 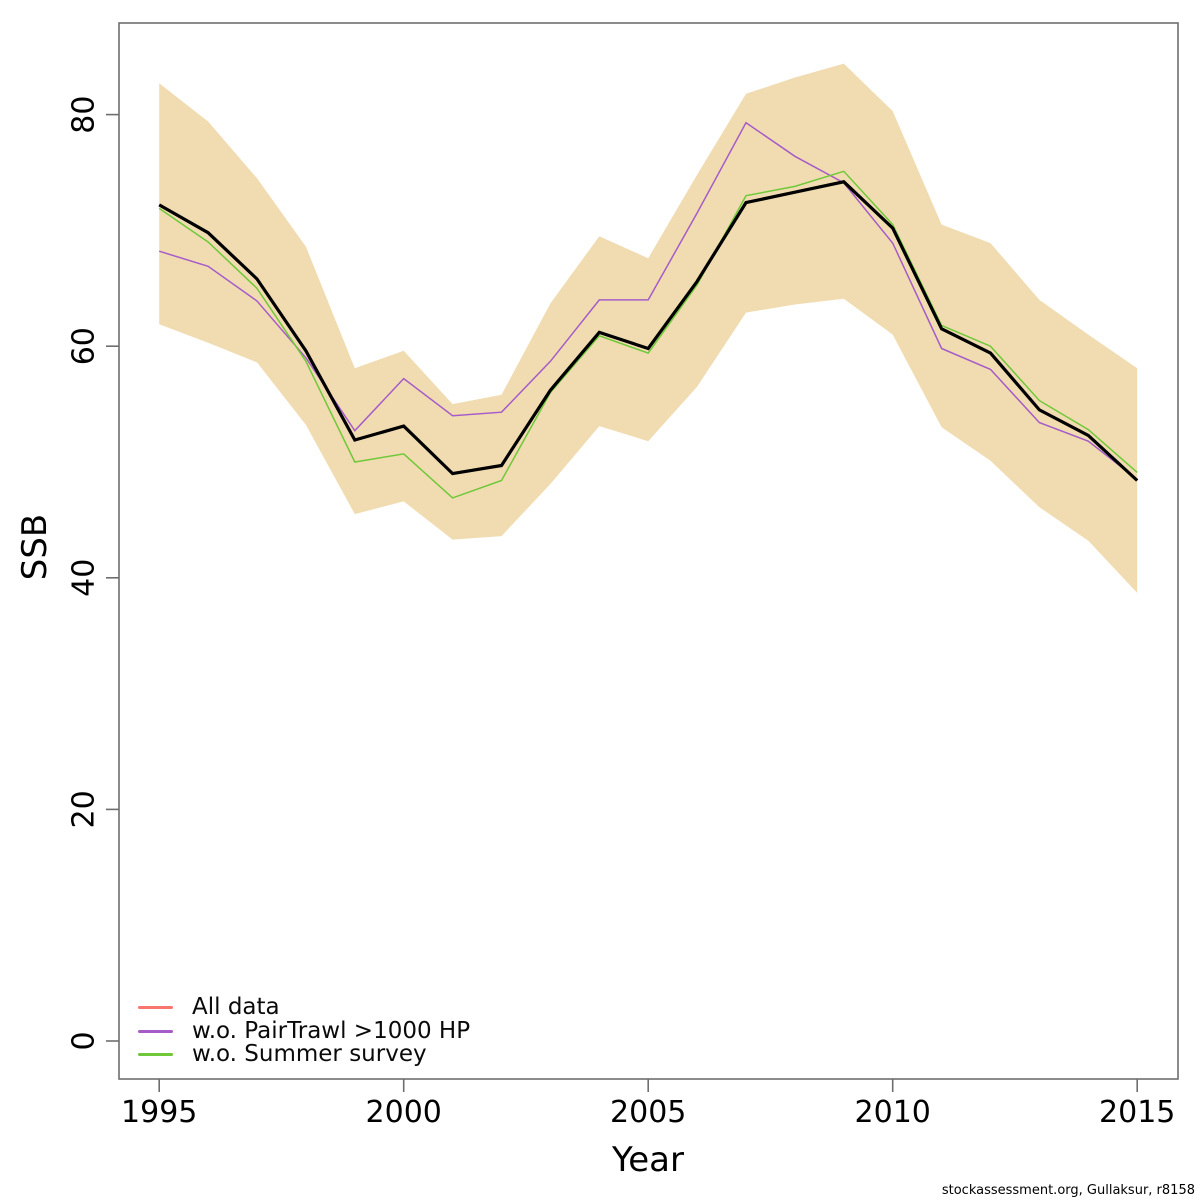 What do you see at coordinates (35, 547) in the screenshot?
I see `y-axis-title: SSB` at bounding box center [35, 547].